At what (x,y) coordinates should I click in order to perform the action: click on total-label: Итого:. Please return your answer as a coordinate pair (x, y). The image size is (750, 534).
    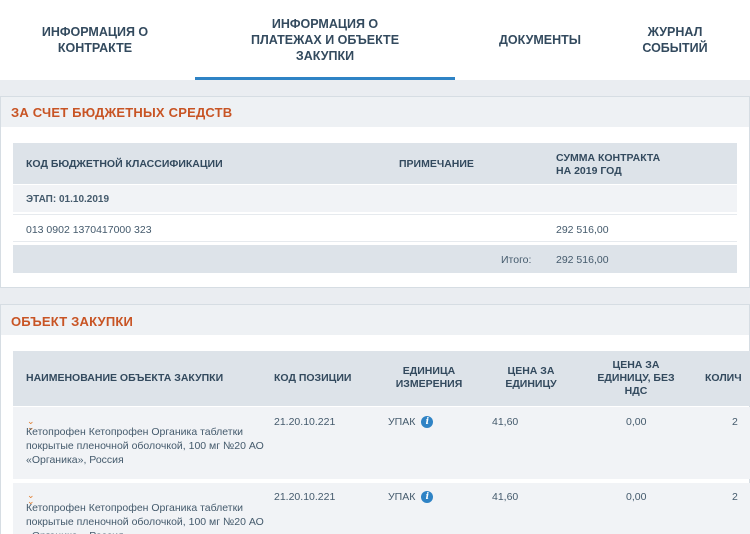
    Looking at the image, I should click on (516, 260).